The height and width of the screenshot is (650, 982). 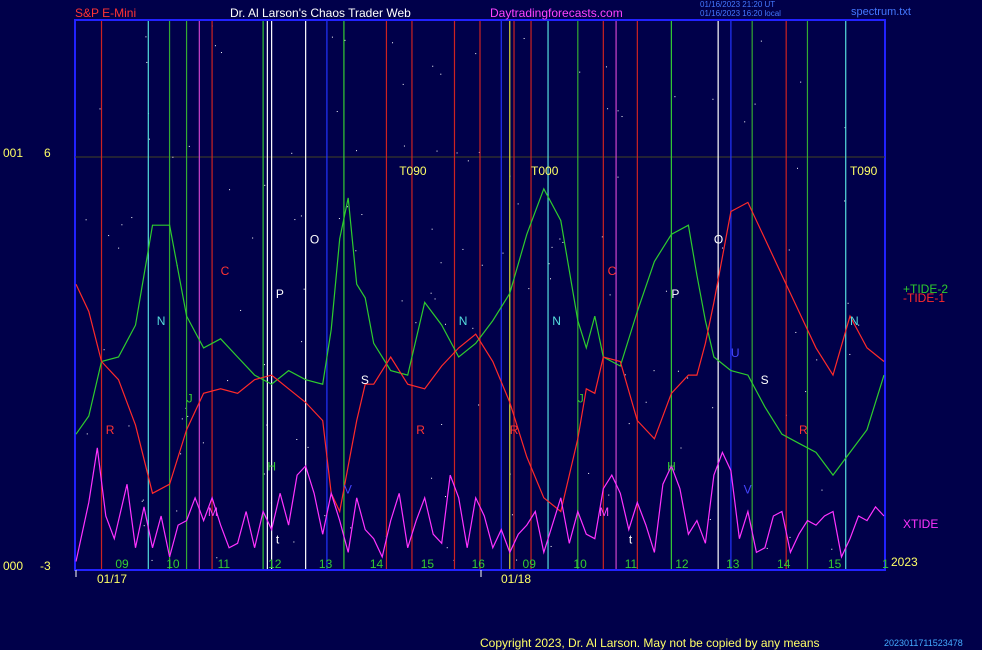 I want to click on annotation-n-4: N, so click(x=161, y=321).